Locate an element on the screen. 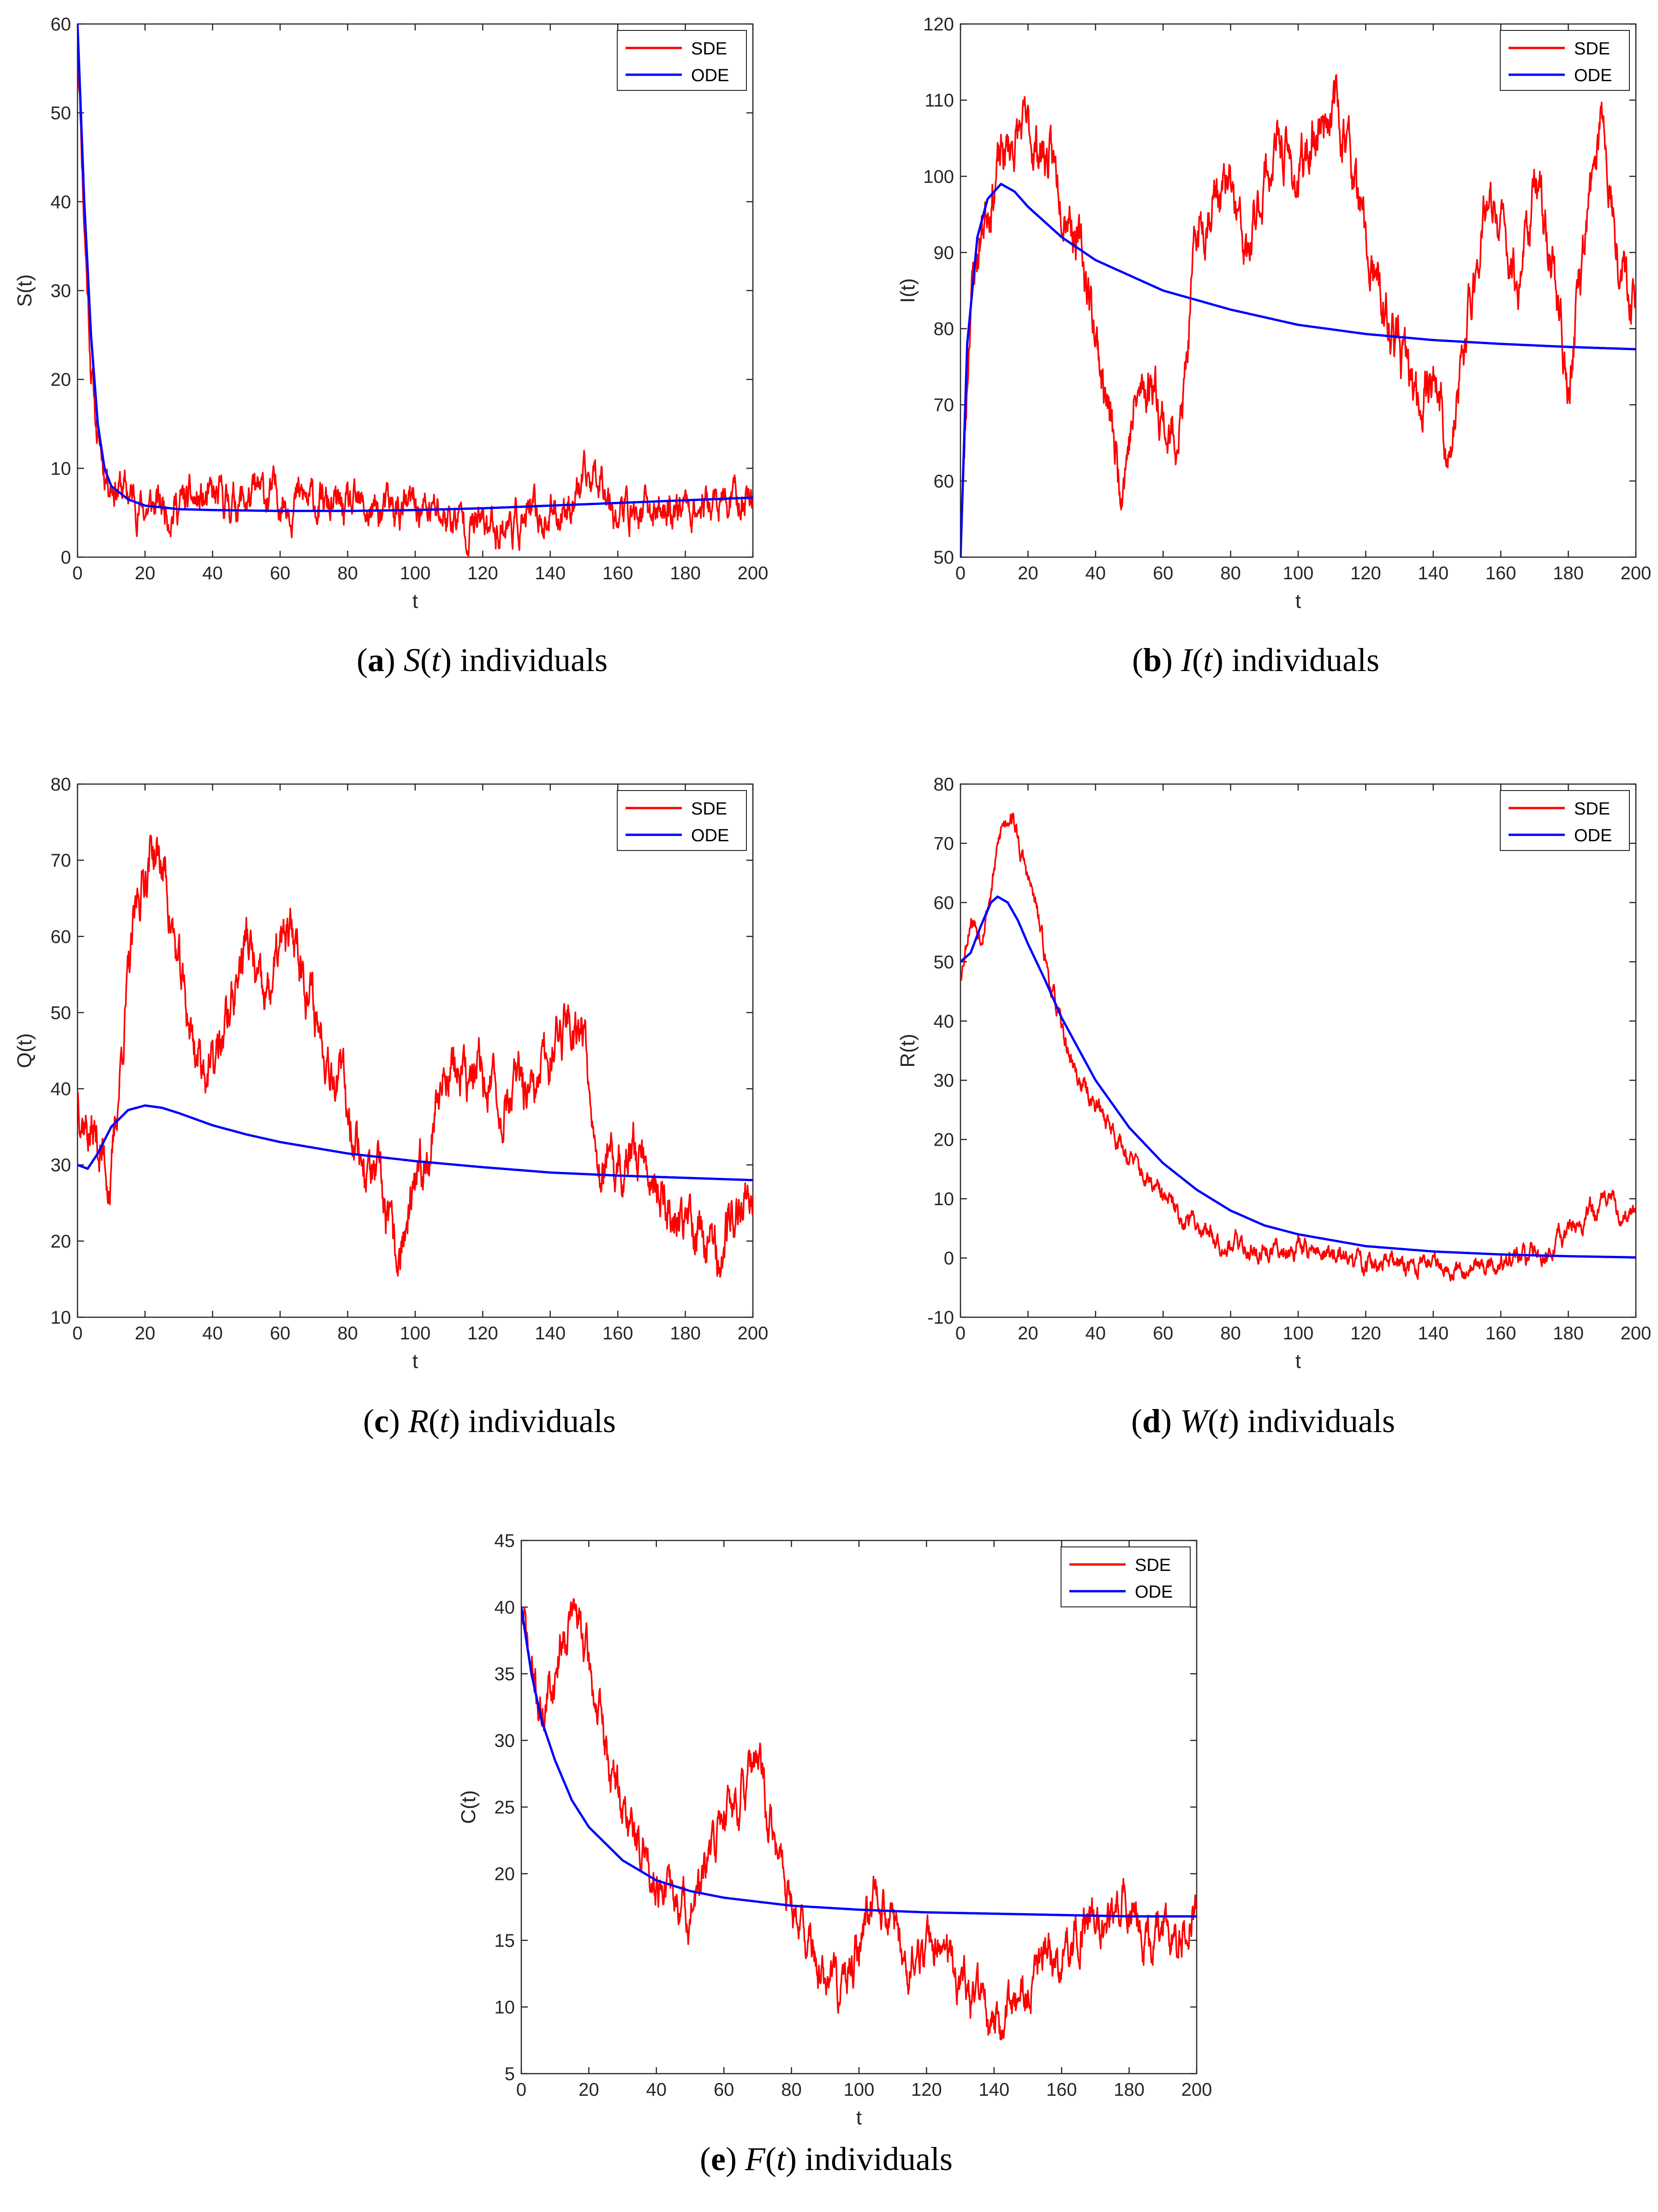 The height and width of the screenshot is (2212, 1658). x-axis-label: t is located at coordinates (1298, 1361).